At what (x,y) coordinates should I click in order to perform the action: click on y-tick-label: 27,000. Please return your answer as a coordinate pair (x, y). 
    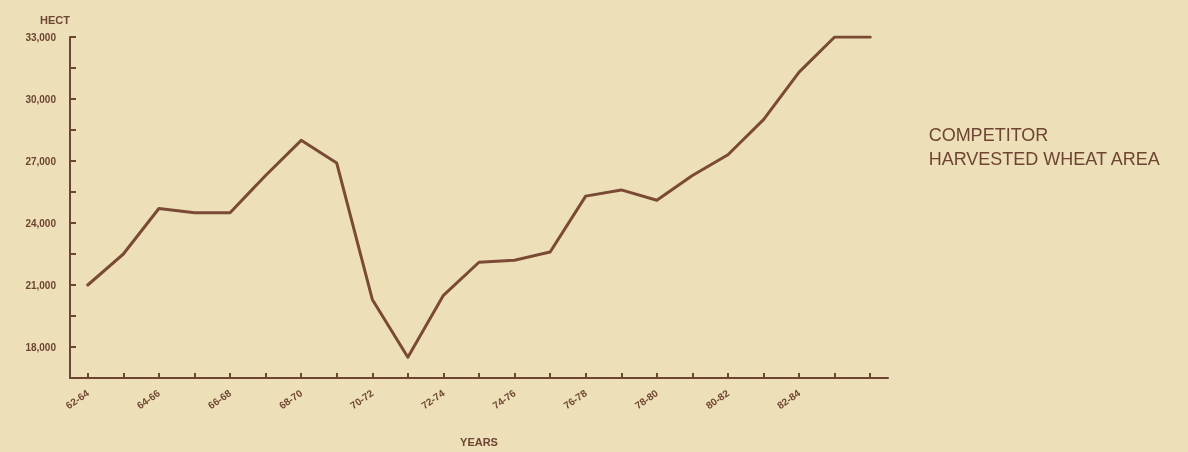
    Looking at the image, I should click on (41, 161).